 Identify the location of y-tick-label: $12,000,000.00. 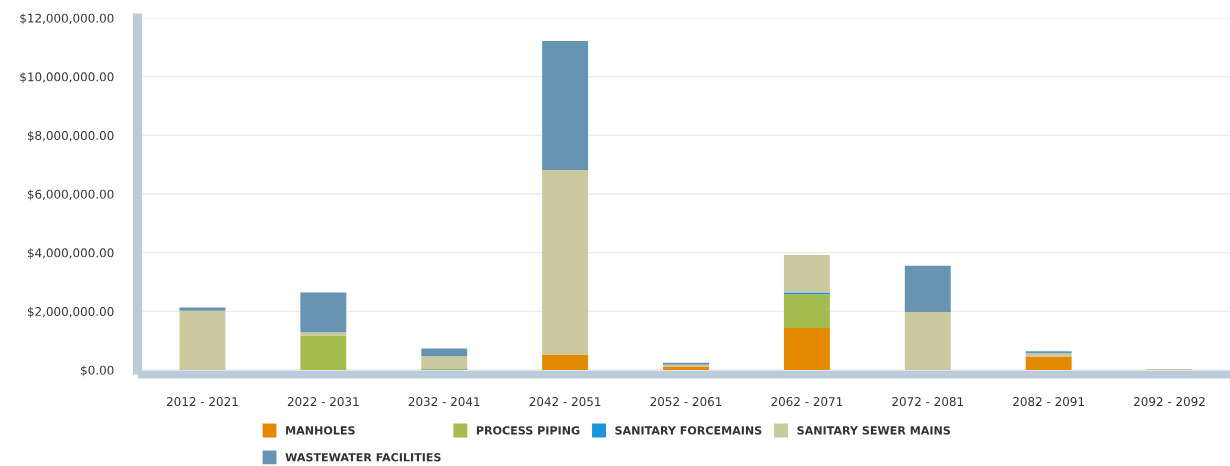
(67, 19).